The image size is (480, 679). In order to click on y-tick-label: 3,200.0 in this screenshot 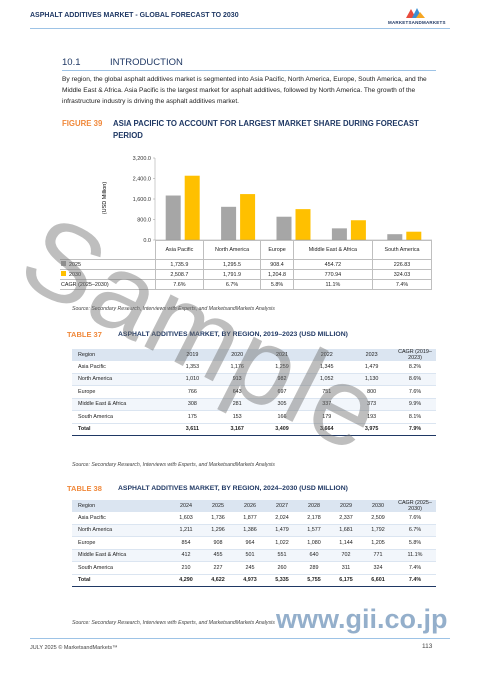, I will do `click(142, 159)`.